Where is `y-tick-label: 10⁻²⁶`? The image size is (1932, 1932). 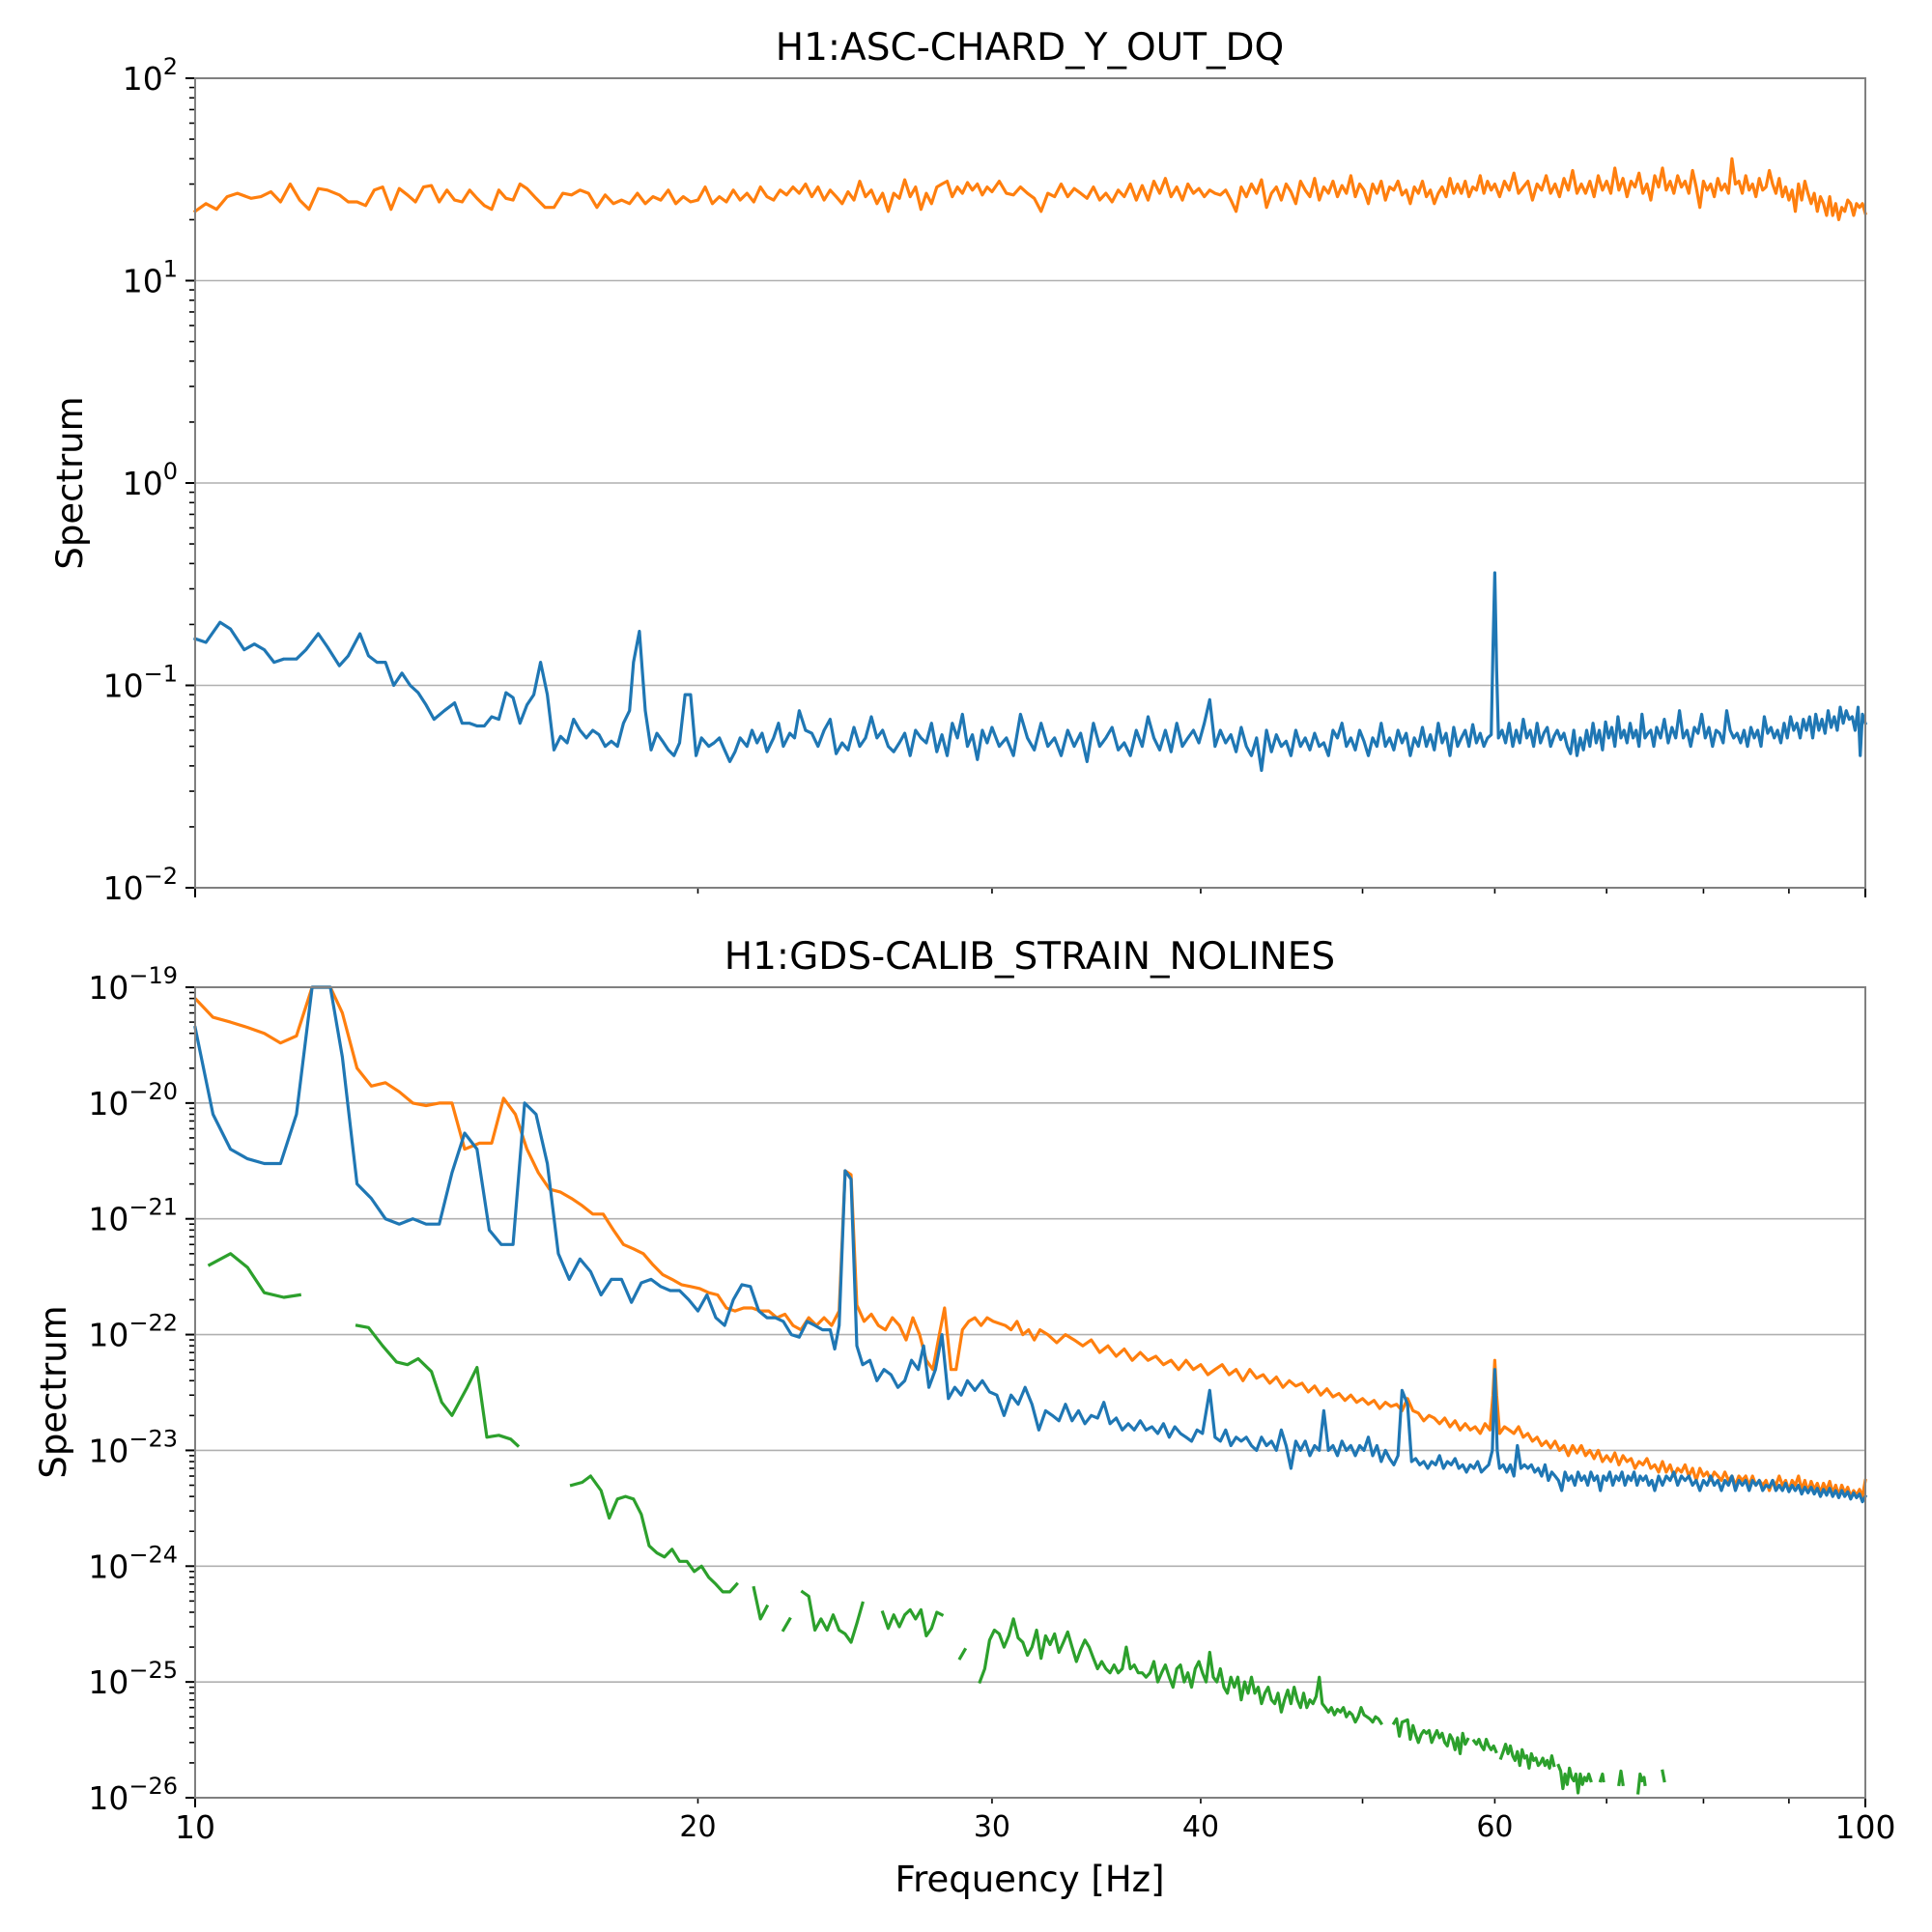
y-tick-label: 10⁻²⁶ is located at coordinates (133, 1795).